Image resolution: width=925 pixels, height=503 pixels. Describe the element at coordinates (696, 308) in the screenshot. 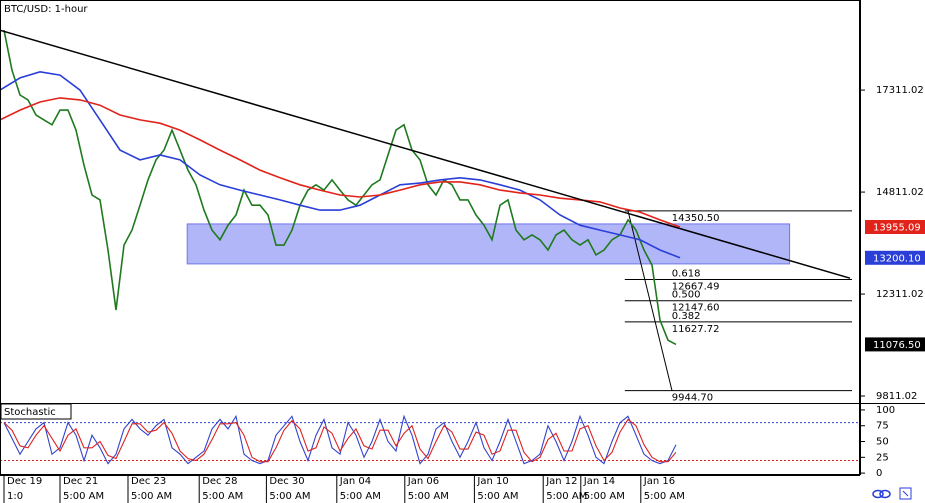

I see `fib-value-label: 12147.60` at that location.